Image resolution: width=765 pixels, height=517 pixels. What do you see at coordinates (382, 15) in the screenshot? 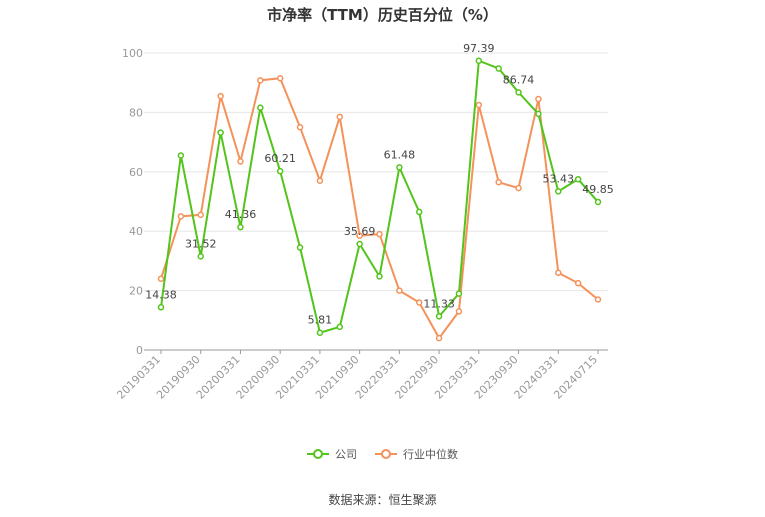
I see `chart-title: 市净率（TTM）历史百分位（%）` at bounding box center [382, 15].